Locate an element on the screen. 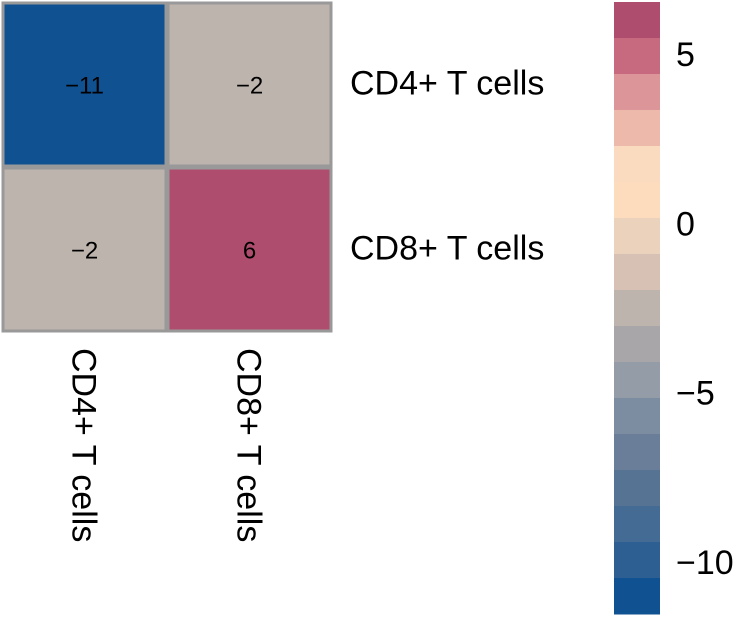 The width and height of the screenshot is (747, 617). colorbar-tick-label: −10 is located at coordinates (705, 563).